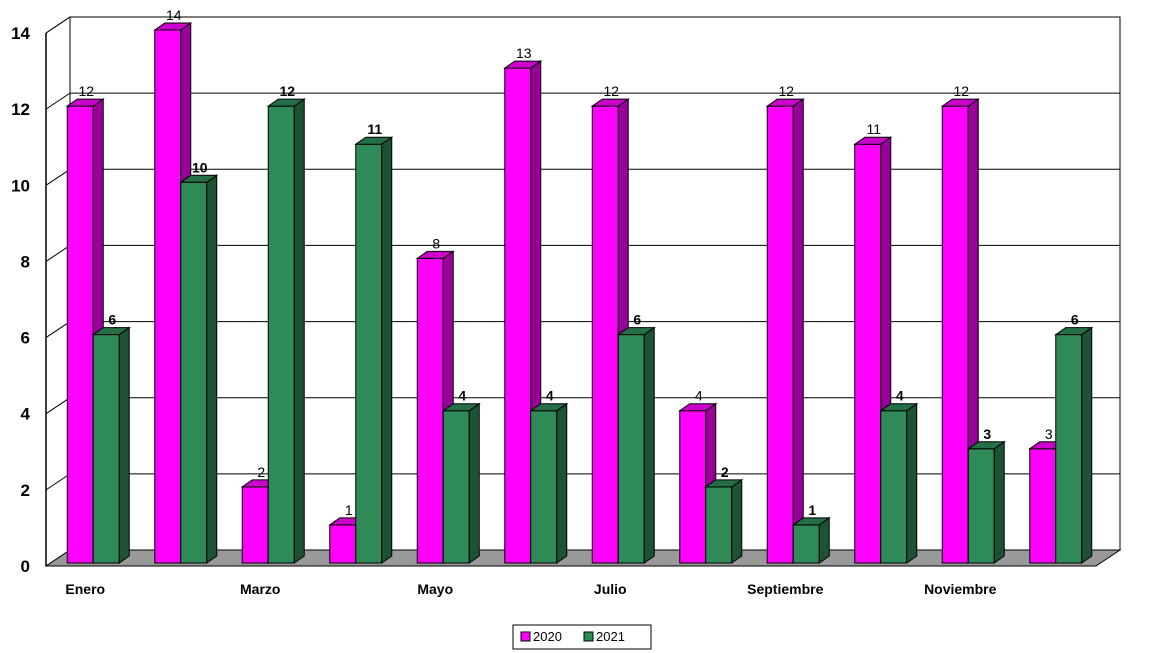 The height and width of the screenshot is (653, 1160). I want to click on x-tick-label: Mayo, so click(435, 589).